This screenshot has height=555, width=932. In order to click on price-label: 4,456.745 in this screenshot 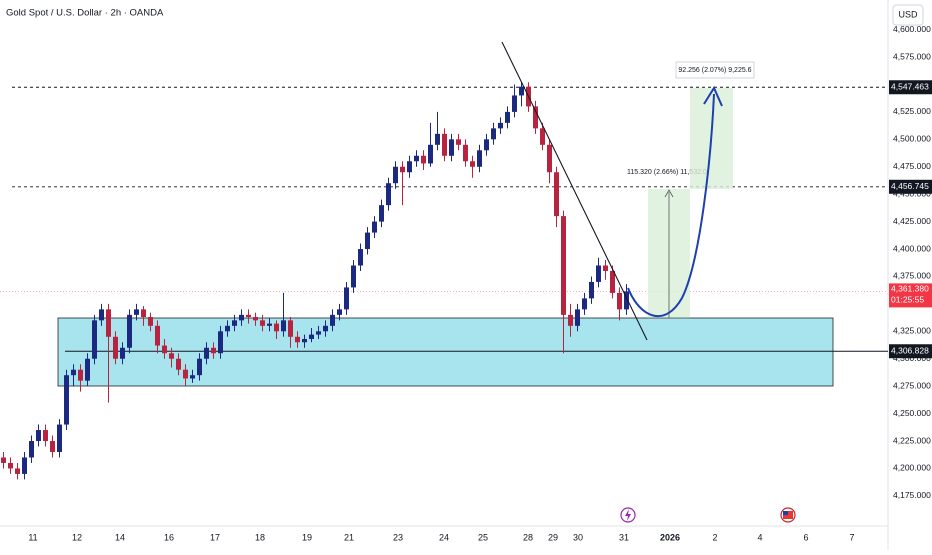, I will do `click(910, 186)`.